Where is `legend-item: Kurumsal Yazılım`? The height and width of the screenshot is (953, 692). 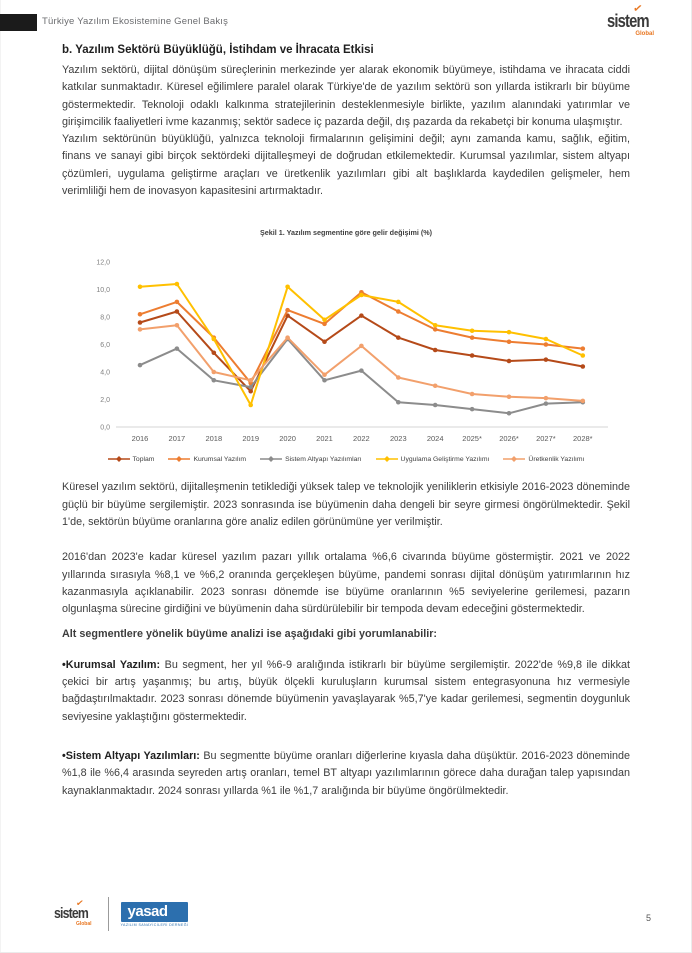
legend-item: Kurumsal Yazılım is located at coordinates (207, 459).